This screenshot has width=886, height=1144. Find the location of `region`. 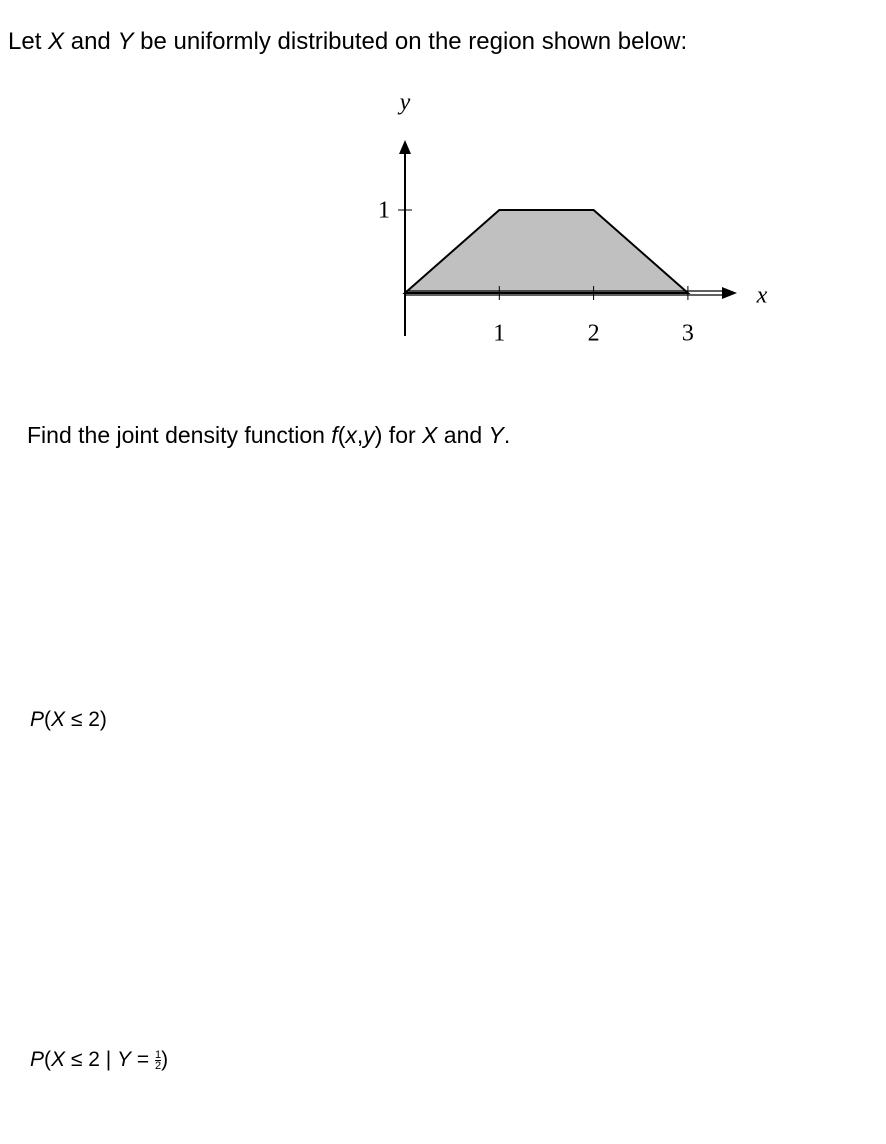

region is located at coordinates (546, 251).